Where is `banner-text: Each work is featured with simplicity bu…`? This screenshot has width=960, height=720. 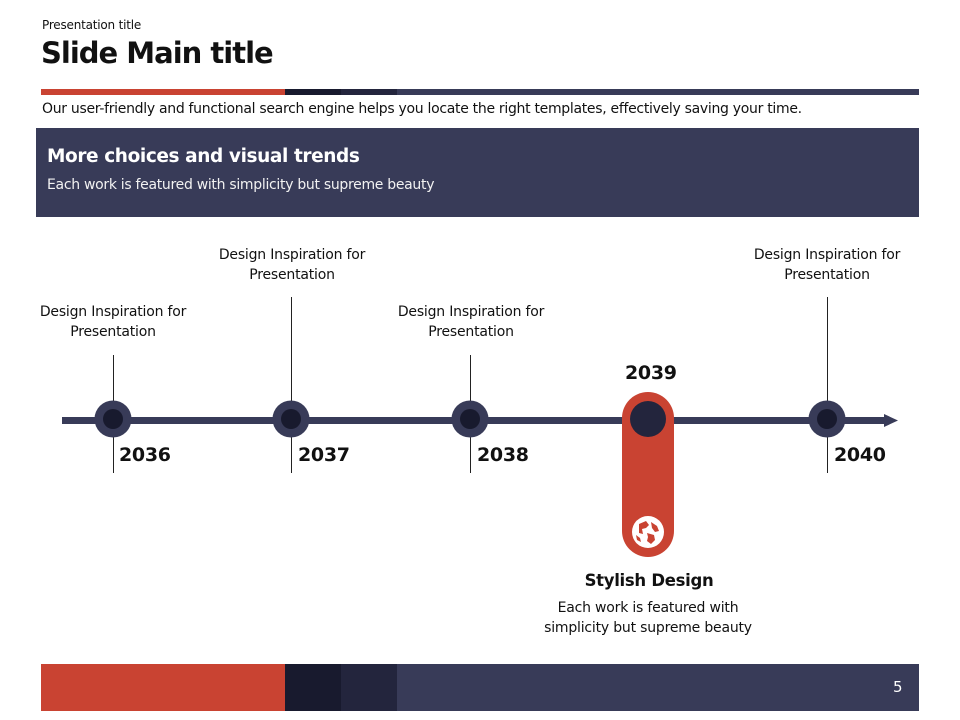
banner-text: Each work is featured with simplicity bu… is located at coordinates (241, 185).